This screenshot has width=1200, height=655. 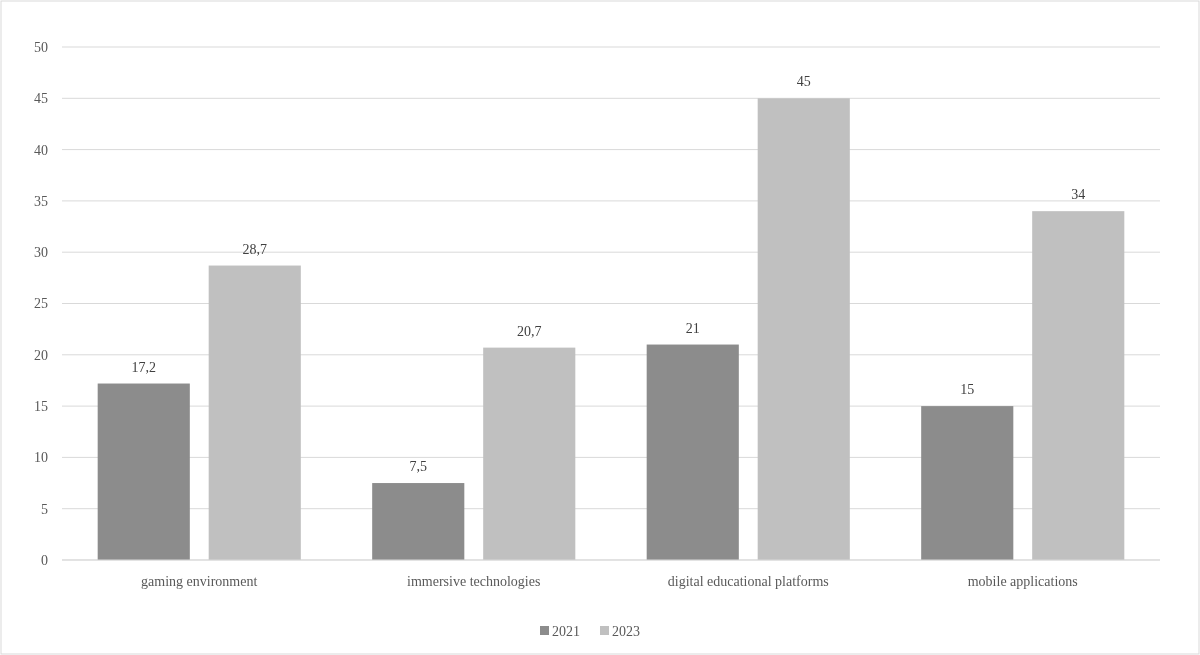 I want to click on x-tick-label: immersive technologies, so click(x=474, y=581).